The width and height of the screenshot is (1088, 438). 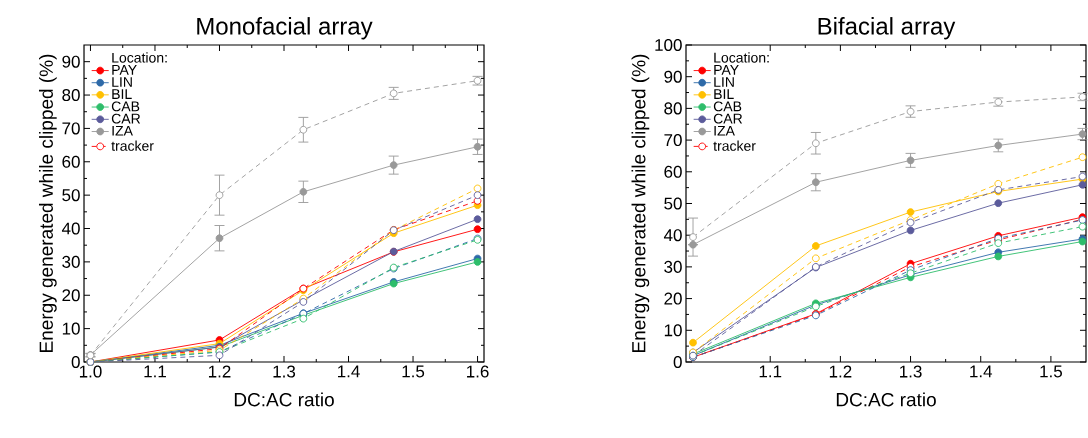 I want to click on chart-title: Bifacial array, so click(x=887, y=28).